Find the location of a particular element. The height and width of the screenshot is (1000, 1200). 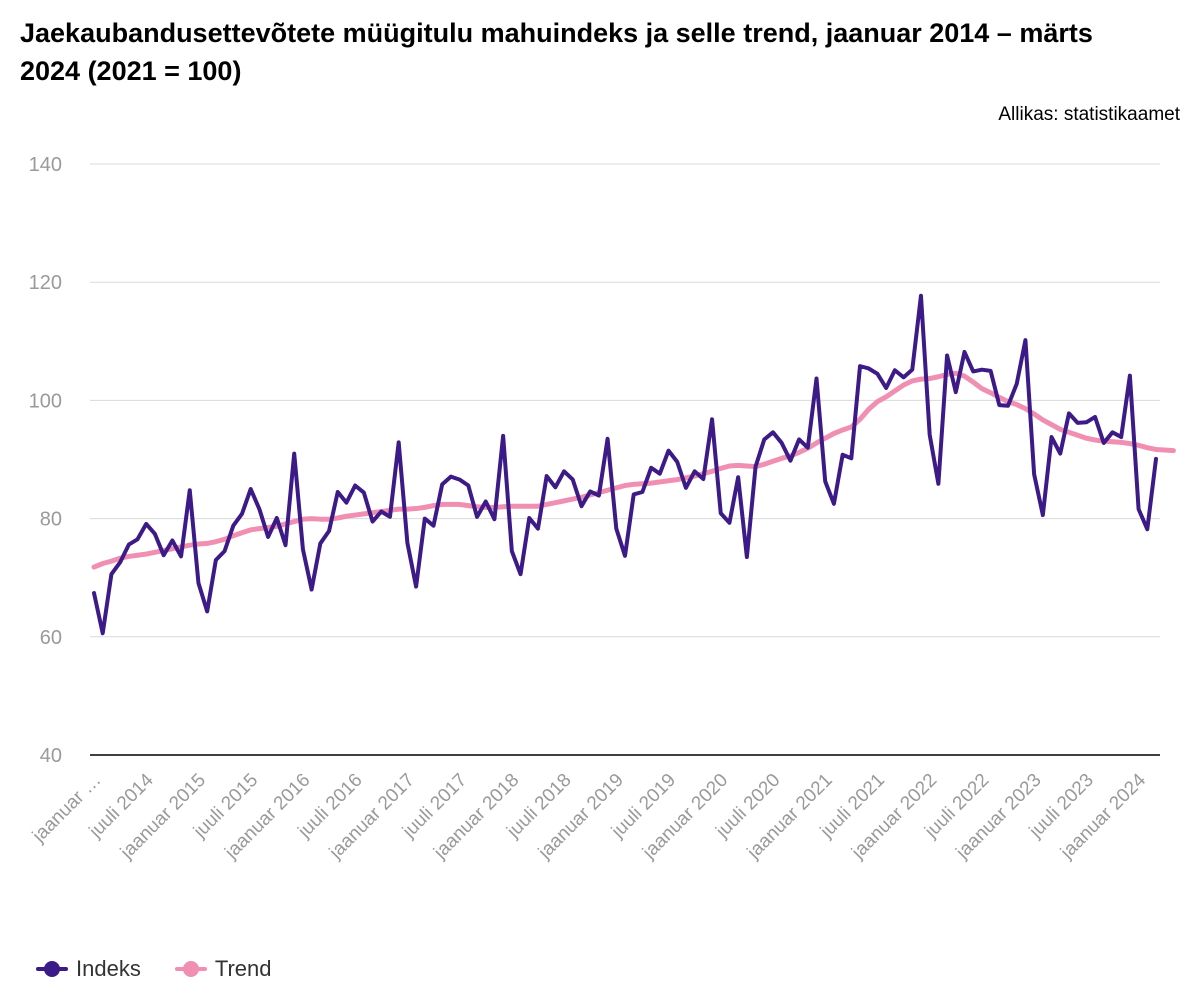

indeks-legend-marker is located at coordinates (52, 969).